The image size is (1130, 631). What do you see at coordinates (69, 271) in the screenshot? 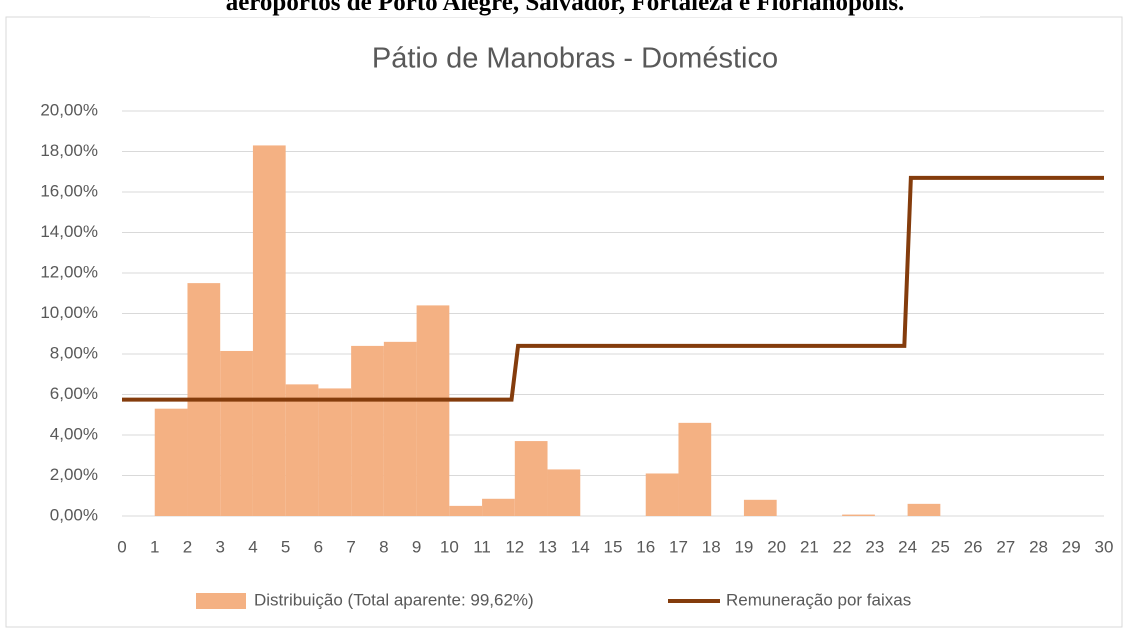
I see `y-tick-label: 12,00%` at bounding box center [69, 271].